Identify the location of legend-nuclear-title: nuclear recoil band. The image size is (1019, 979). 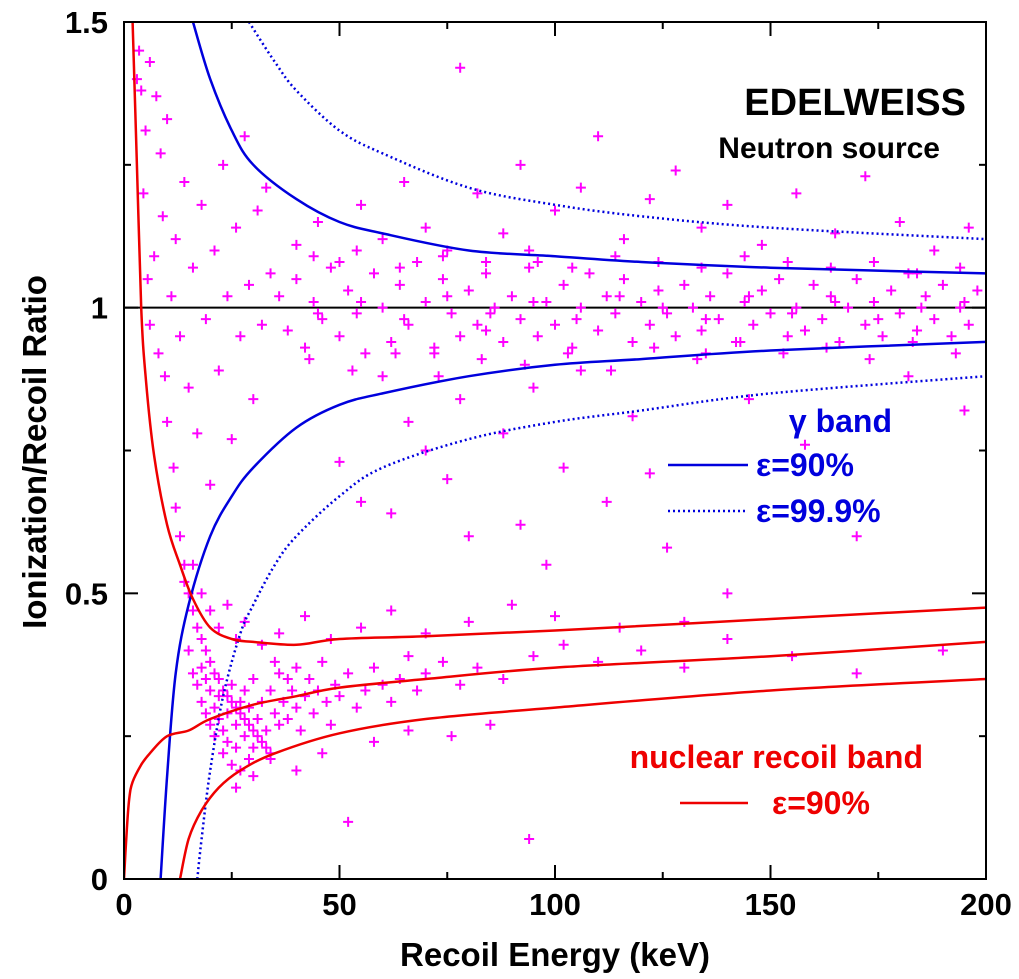
(776, 757).